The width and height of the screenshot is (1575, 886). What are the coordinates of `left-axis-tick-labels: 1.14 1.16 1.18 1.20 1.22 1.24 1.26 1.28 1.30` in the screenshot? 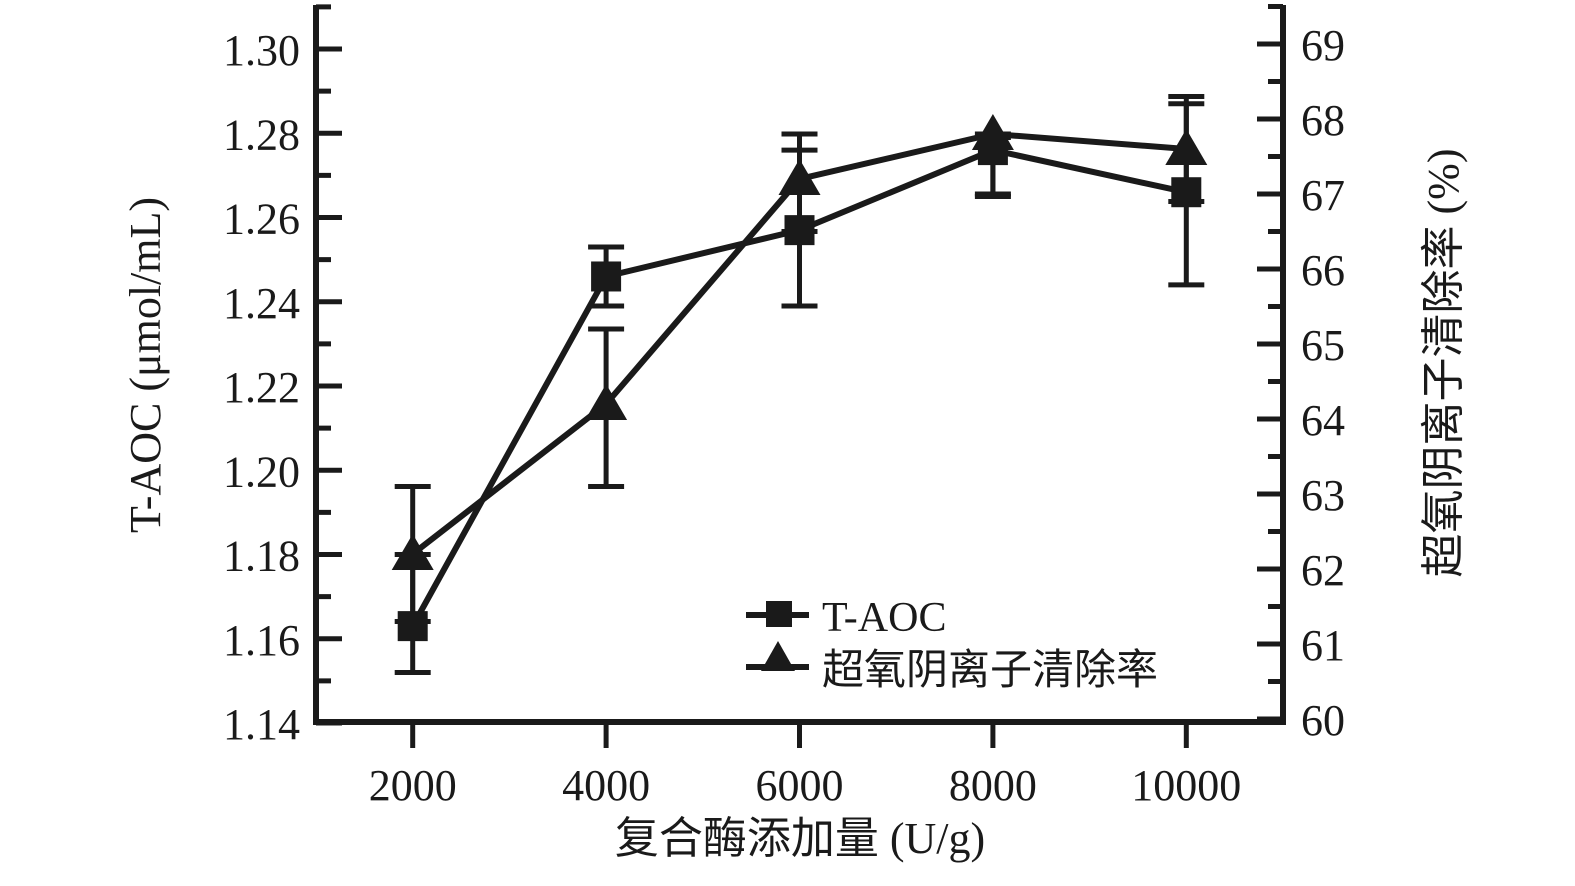 It's located at (261, 387).